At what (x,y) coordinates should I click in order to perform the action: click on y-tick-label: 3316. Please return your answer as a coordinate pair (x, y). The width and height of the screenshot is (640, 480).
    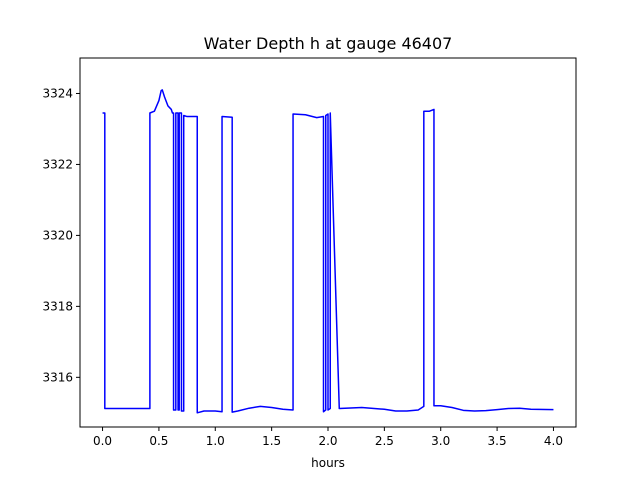
    Looking at the image, I should click on (57, 377).